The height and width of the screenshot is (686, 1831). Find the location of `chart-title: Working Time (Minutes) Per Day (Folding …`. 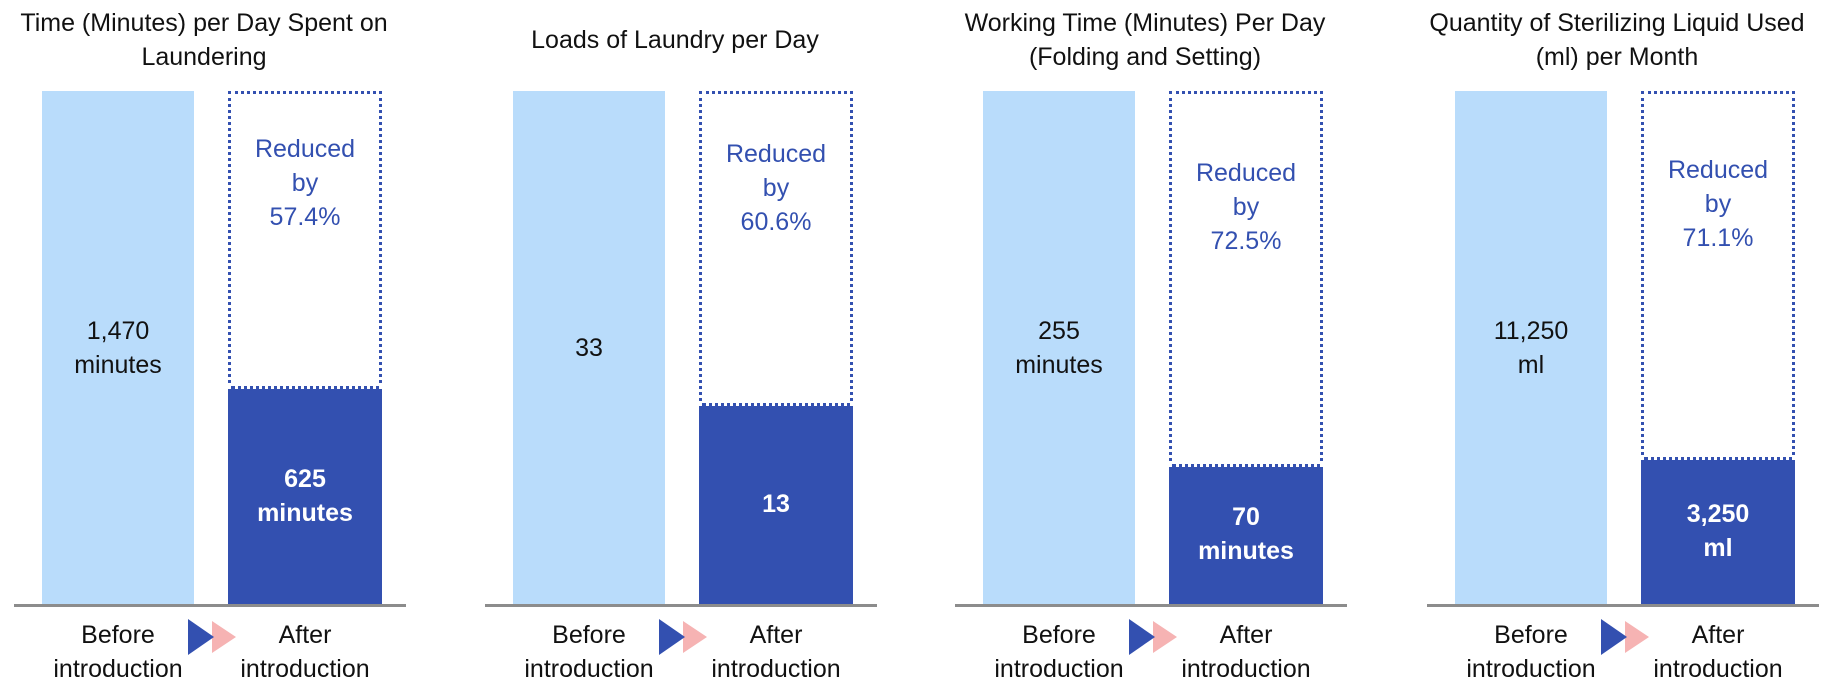

chart-title: Working Time (Minutes) Per Day (Folding … is located at coordinates (1145, 40).